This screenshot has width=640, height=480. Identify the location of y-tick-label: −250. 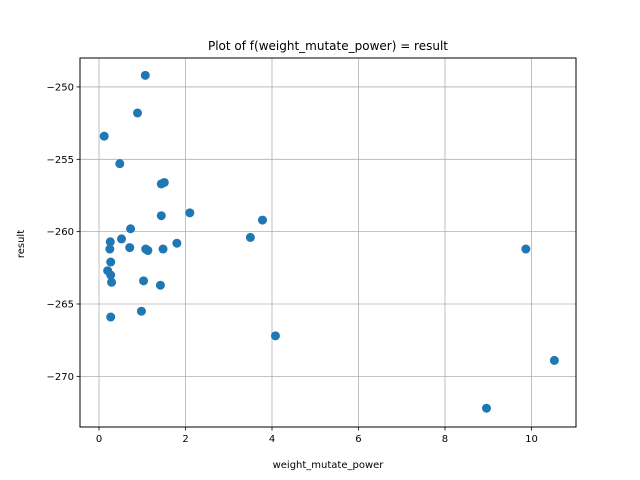
(60, 87).